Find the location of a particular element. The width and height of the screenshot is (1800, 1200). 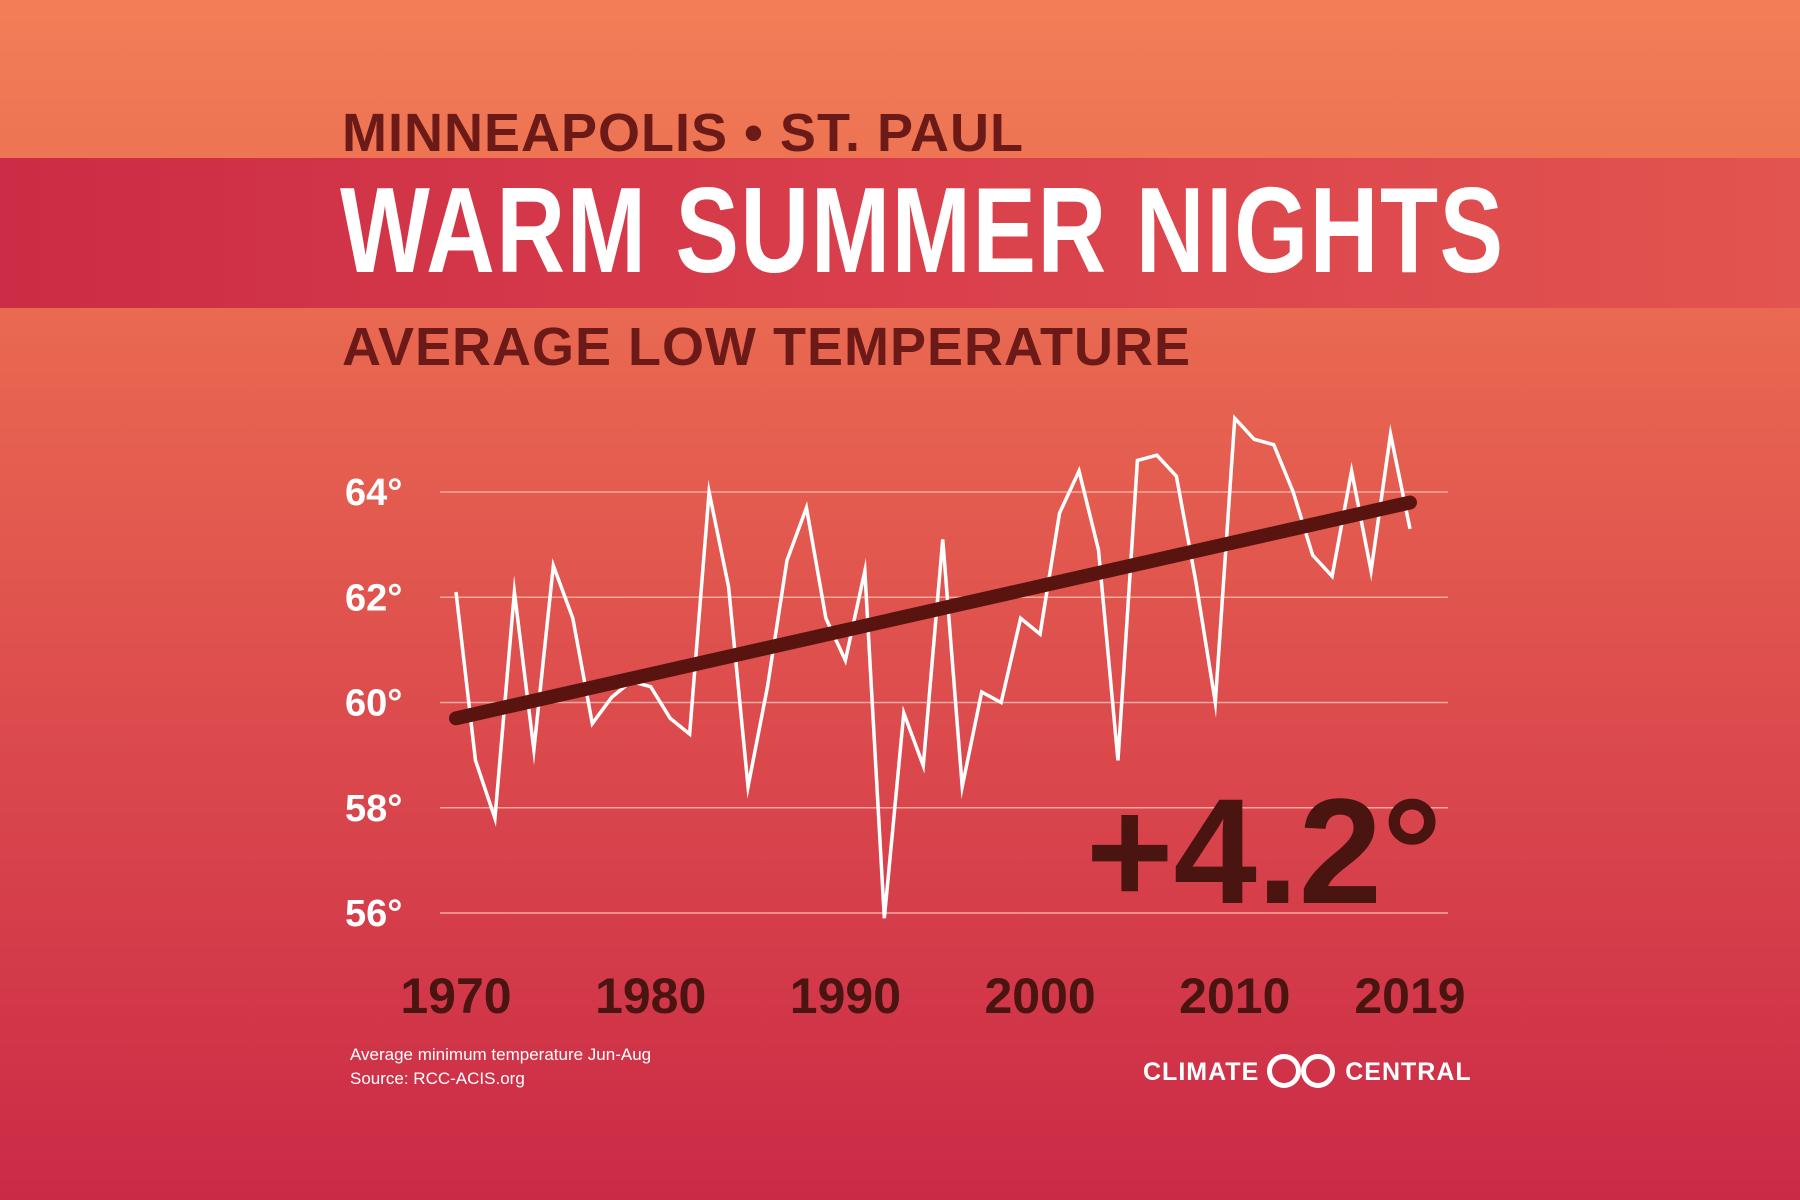

logo-ring-right is located at coordinates (1318, 1071).